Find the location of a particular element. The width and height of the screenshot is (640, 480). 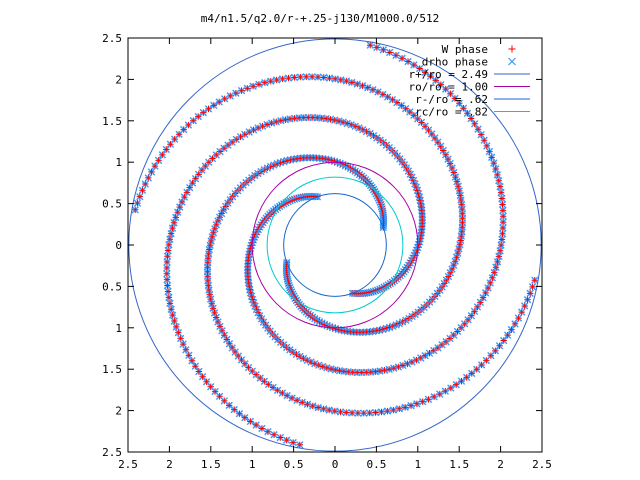

legend-label: r-/ro = .62 is located at coordinates (451, 99).